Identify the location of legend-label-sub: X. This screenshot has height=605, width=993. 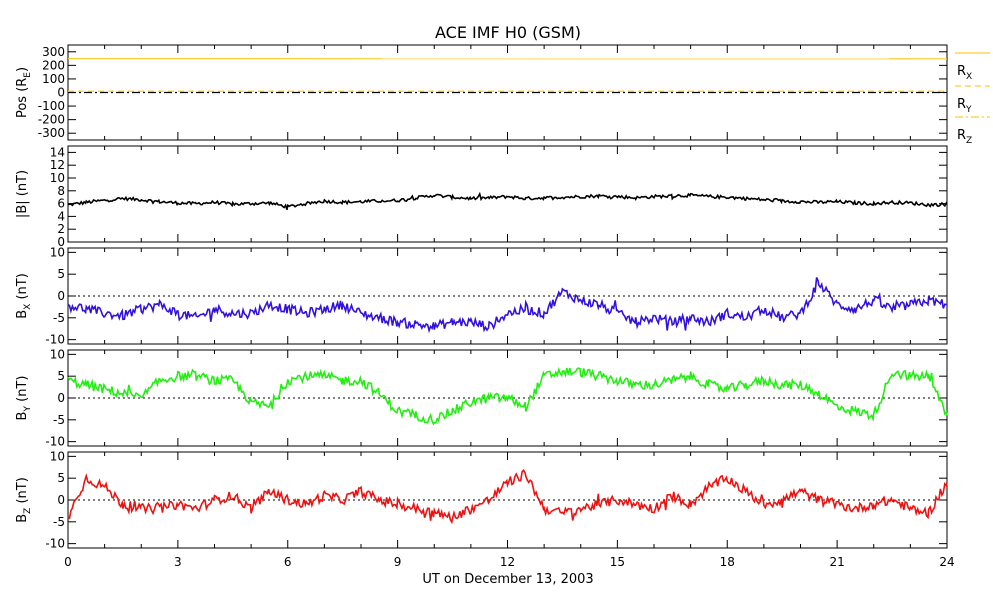
(969, 77).